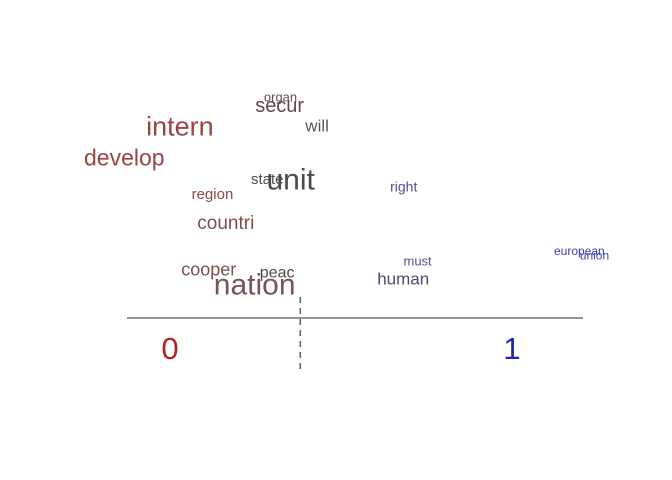  I want to click on word-right: right, so click(403, 187).